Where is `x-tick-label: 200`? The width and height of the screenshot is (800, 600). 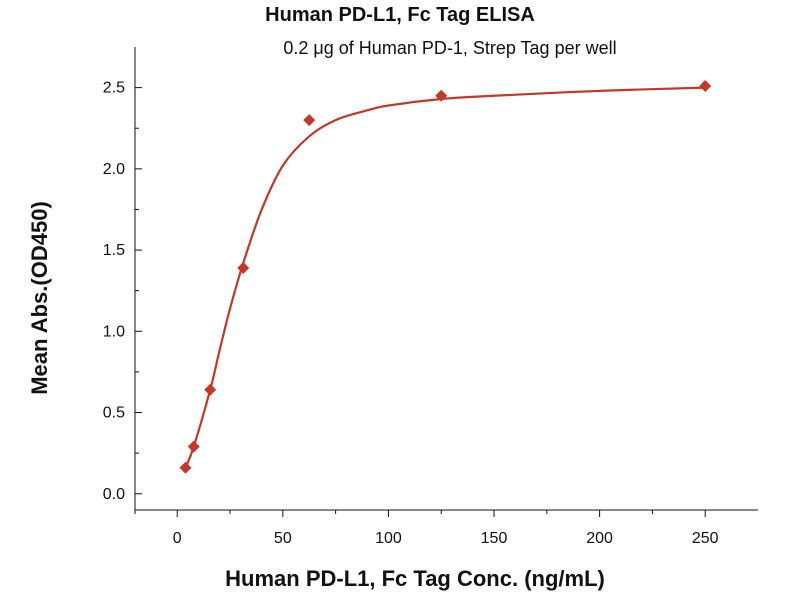 x-tick-label: 200 is located at coordinates (599, 538).